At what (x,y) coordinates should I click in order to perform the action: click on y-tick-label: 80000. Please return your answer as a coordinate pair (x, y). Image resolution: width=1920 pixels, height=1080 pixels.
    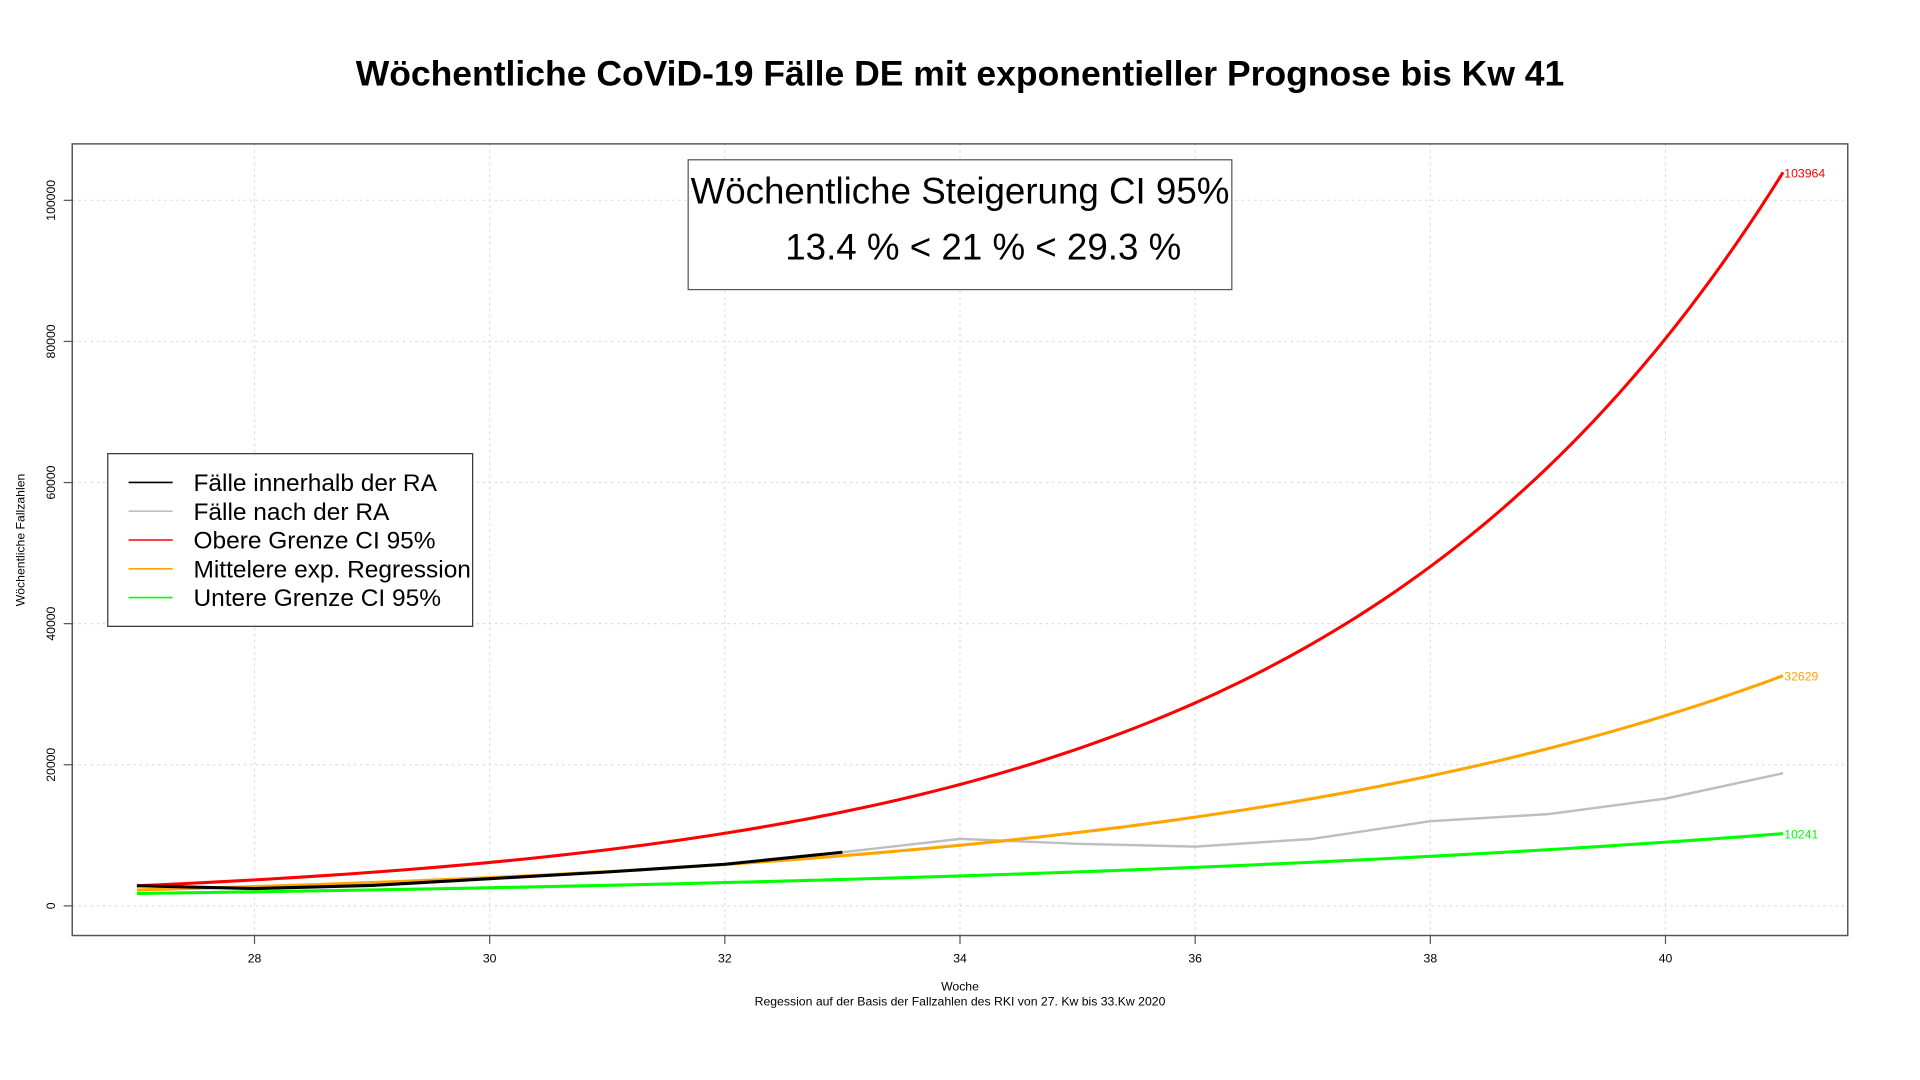
    Looking at the image, I should click on (51, 341).